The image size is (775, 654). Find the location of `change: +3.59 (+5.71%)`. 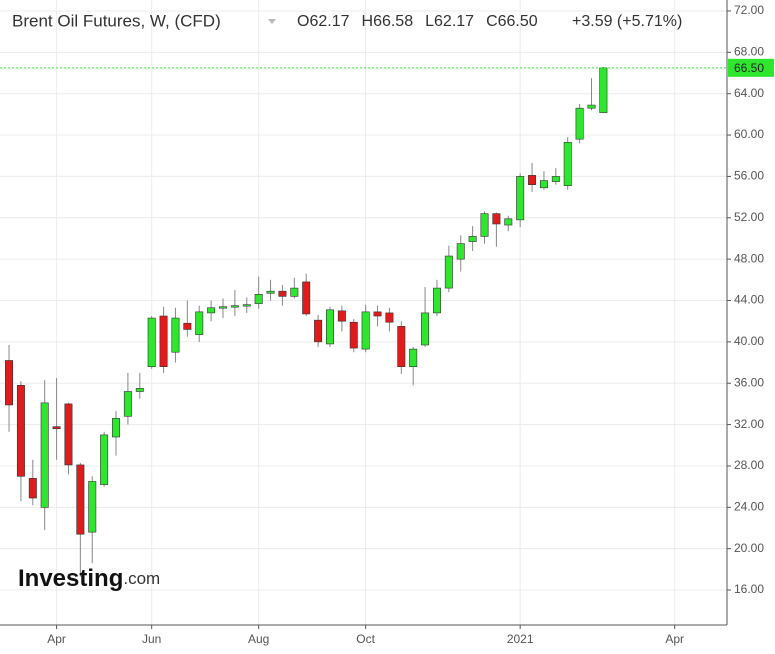

change: +3.59 (+5.71%) is located at coordinates (627, 21).